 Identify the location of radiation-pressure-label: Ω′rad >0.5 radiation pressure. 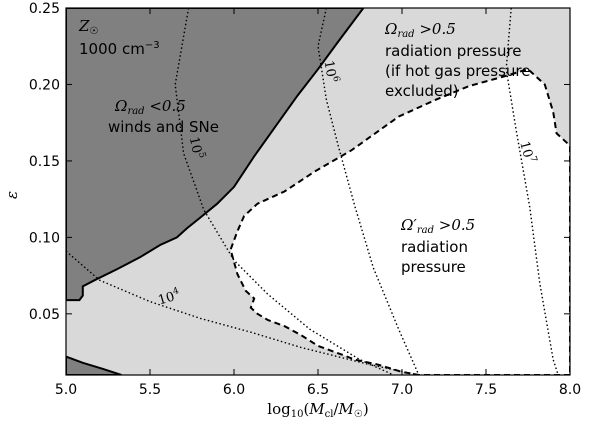
(437, 246).